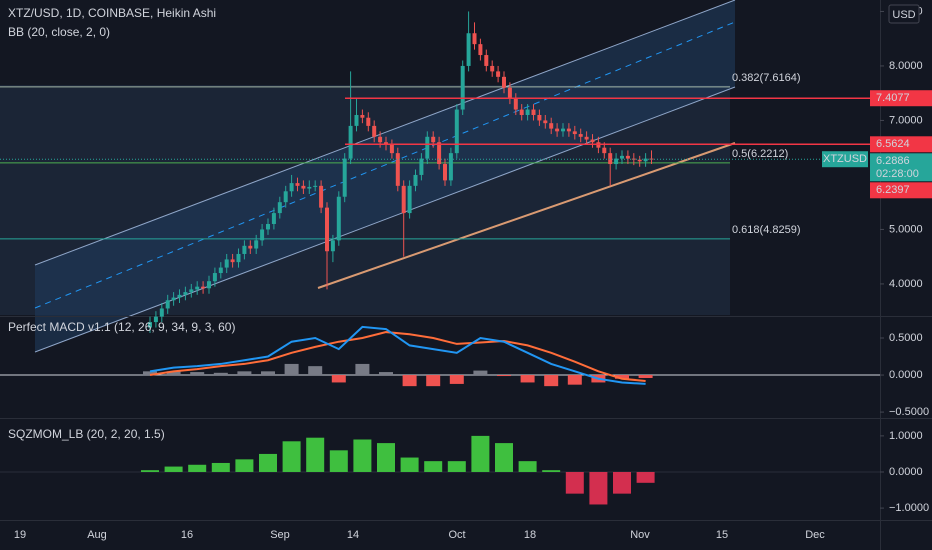 The image size is (932, 550). Describe the element at coordinates (815, 535) in the screenshot. I see `x-tick-label: Dec` at that location.